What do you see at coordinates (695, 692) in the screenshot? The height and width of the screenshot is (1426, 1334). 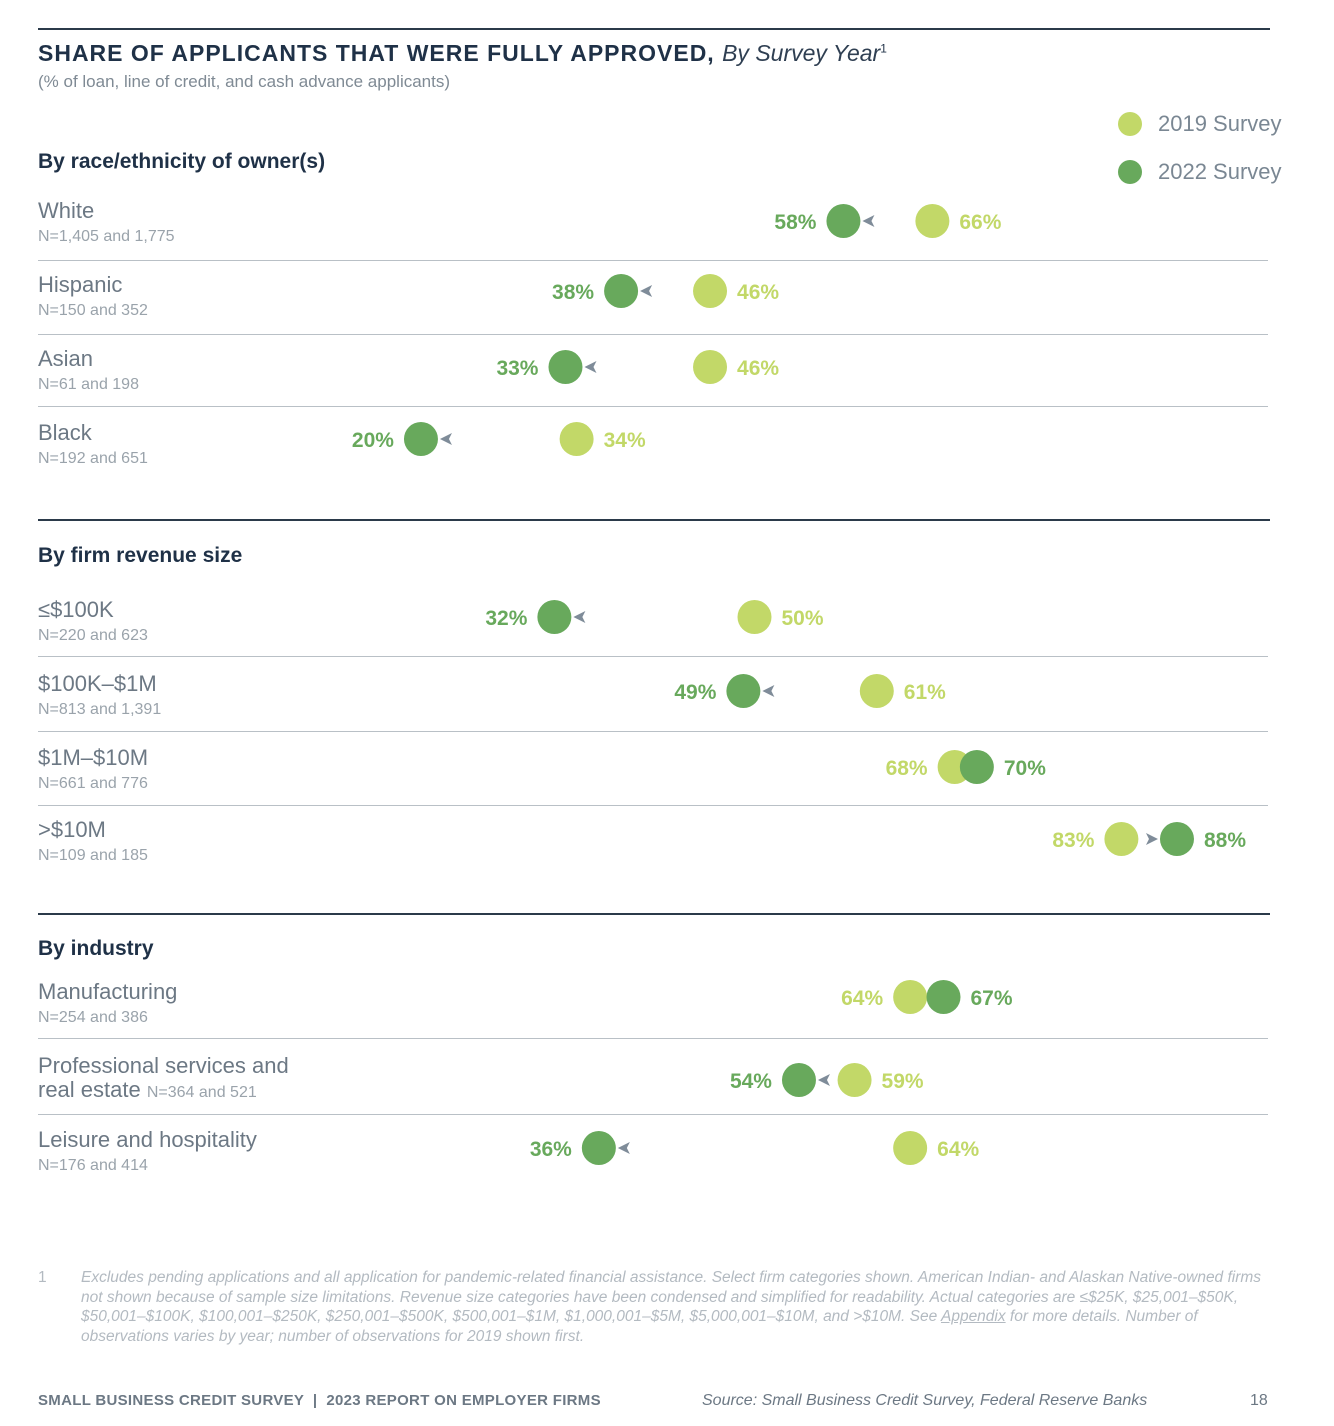 I see `value-label-2022: 49%` at bounding box center [695, 692].